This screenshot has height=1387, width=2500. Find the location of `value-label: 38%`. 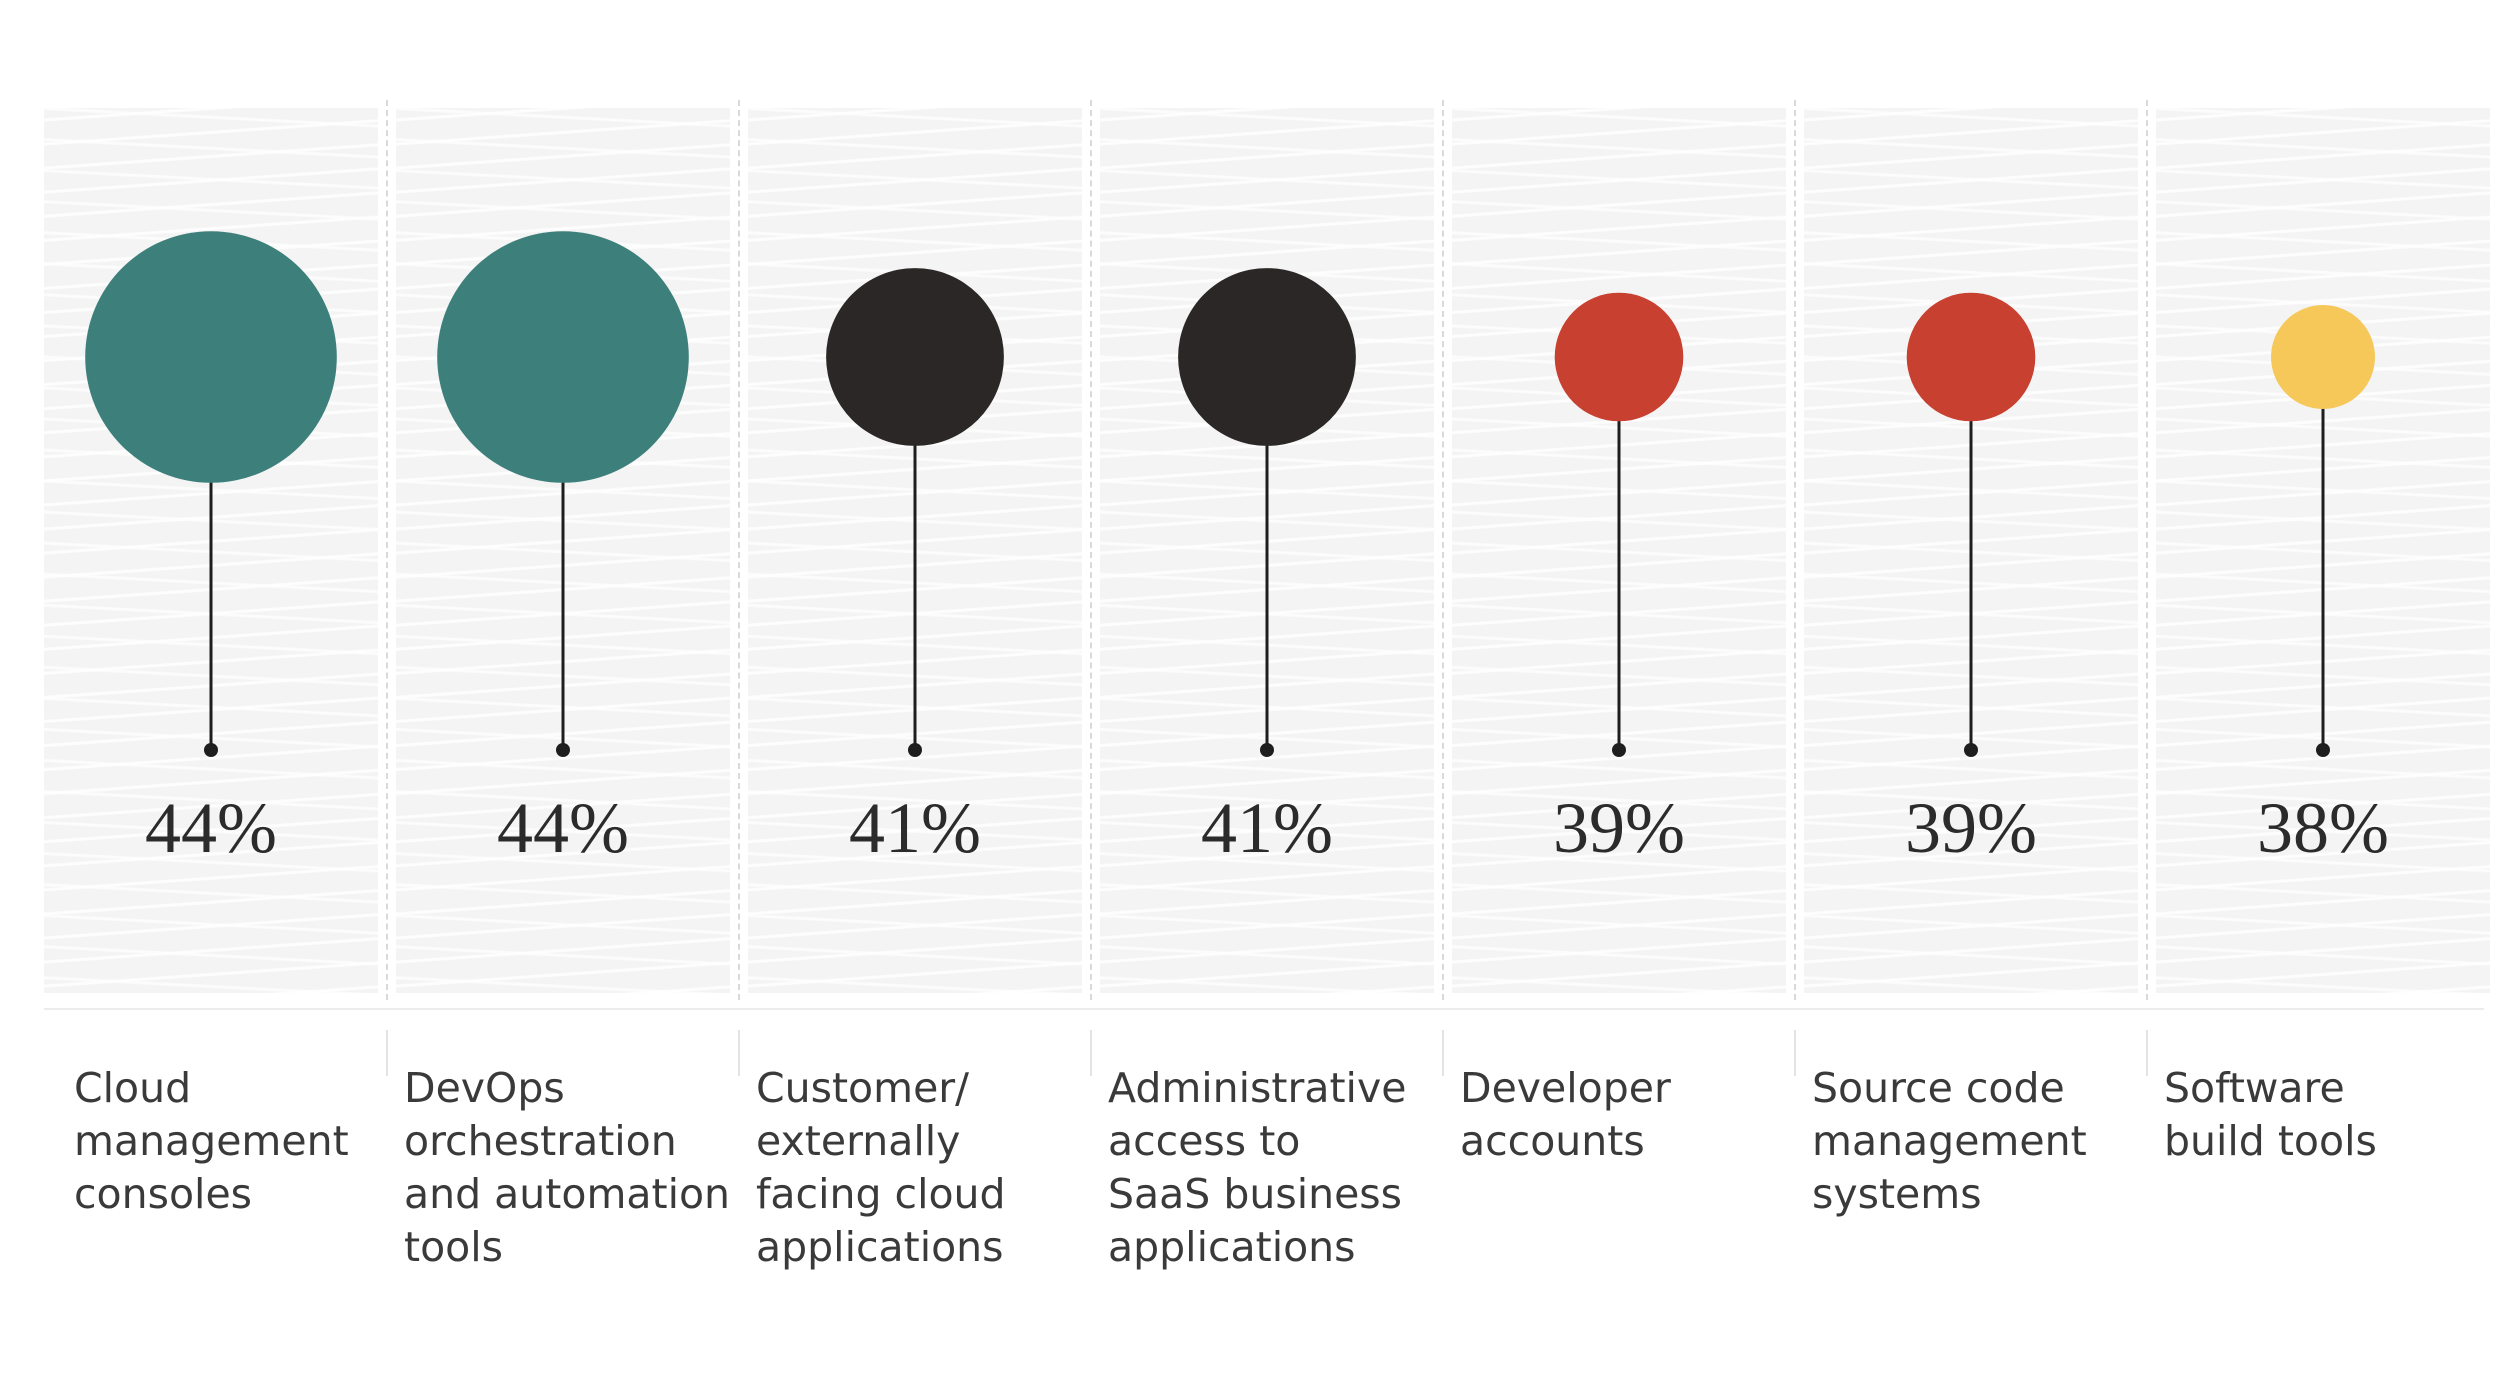

value-label: 38% is located at coordinates (2323, 828).